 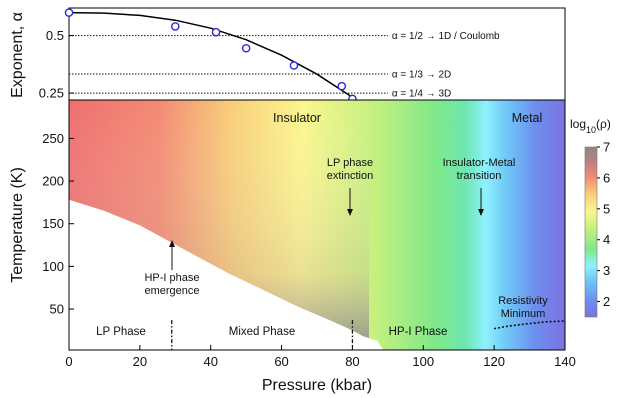 What do you see at coordinates (53, 138) in the screenshot?
I see `y-tick-label: 250` at bounding box center [53, 138].